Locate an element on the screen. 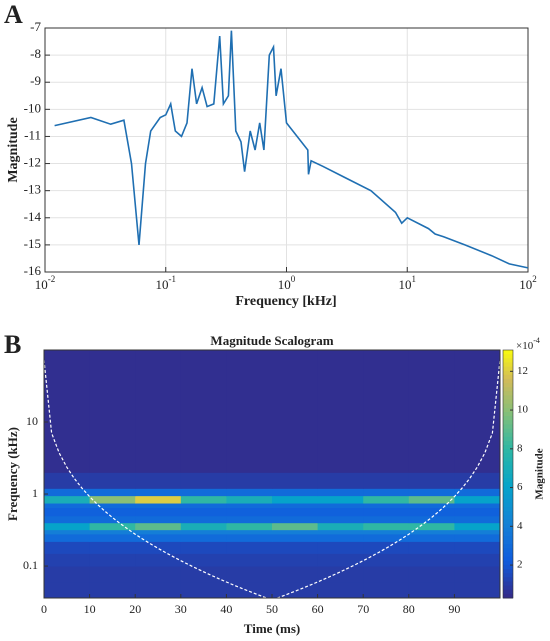  colorbar-tick-label: 4 is located at coordinates (520, 526).